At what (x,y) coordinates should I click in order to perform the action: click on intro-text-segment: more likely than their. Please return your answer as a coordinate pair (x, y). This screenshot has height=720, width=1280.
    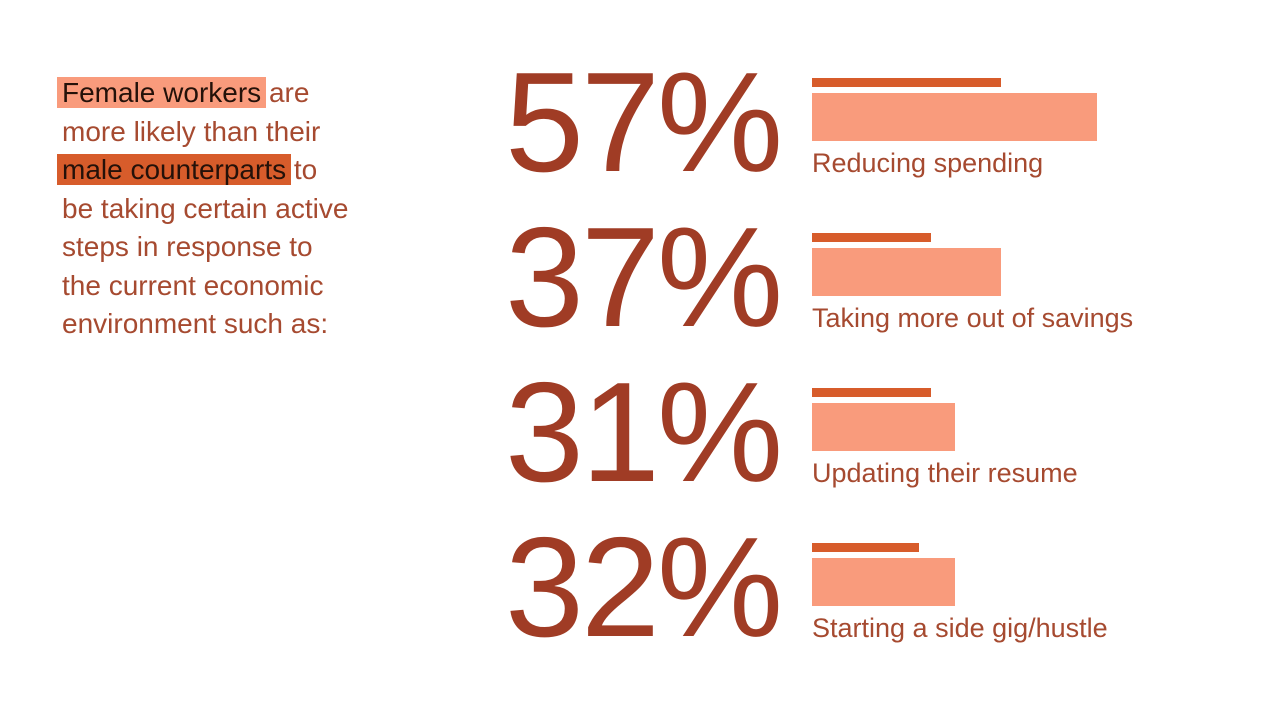
    Looking at the image, I should click on (191, 131).